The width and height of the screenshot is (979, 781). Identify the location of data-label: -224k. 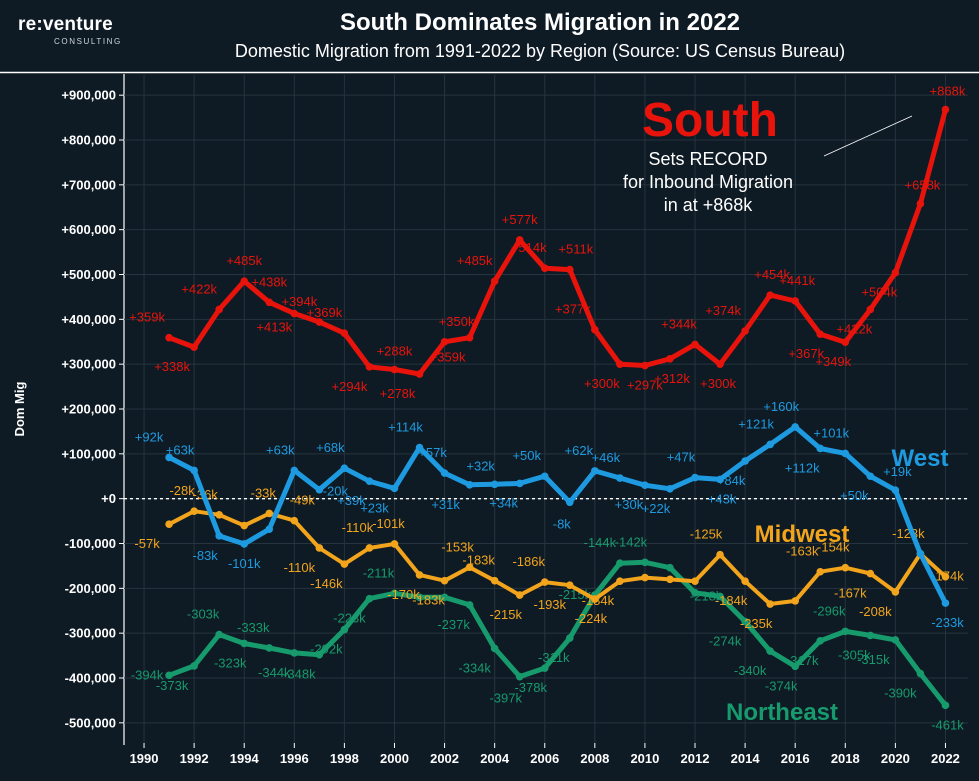
(591, 618).